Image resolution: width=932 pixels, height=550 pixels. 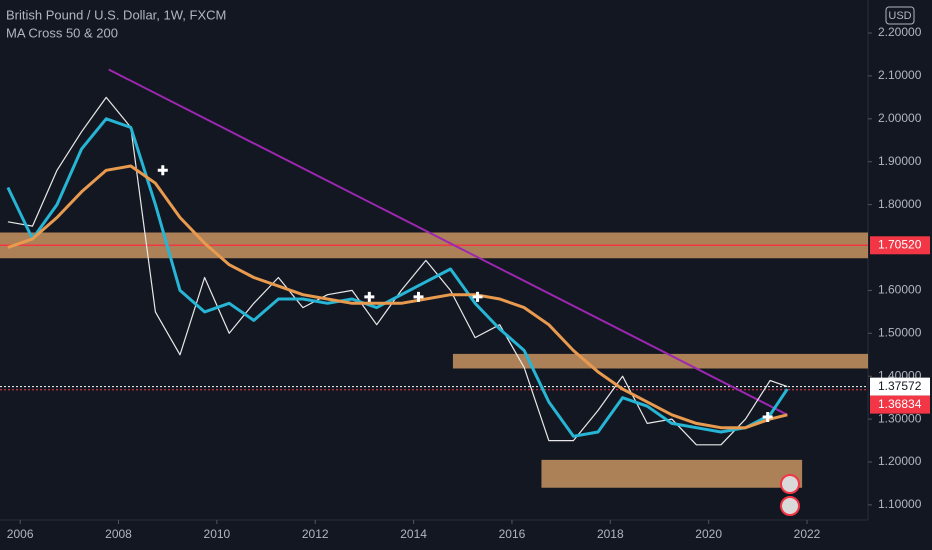 I want to click on y-tick-label: 1.80000, so click(x=900, y=204).